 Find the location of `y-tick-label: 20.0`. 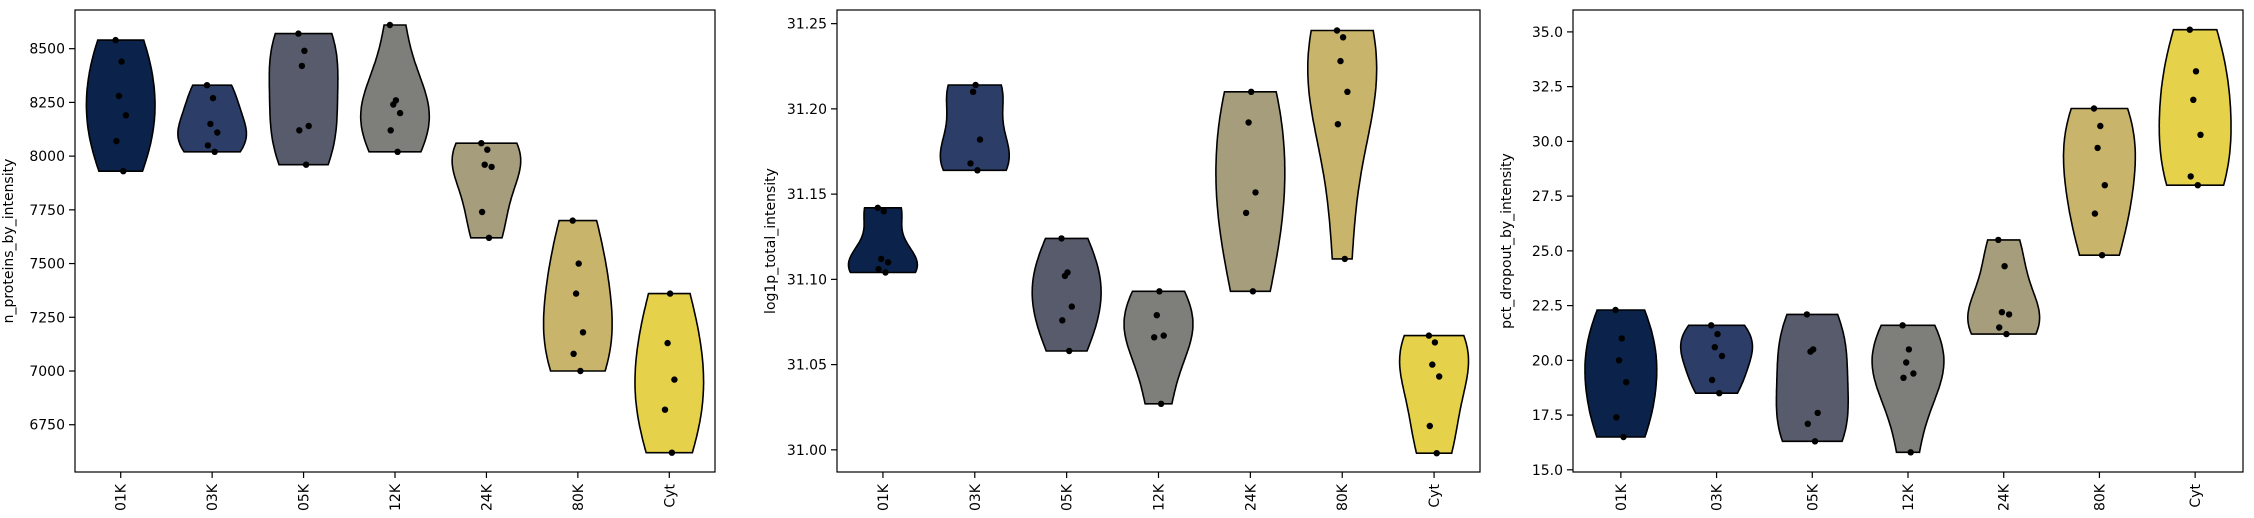

y-tick-label: 20.0 is located at coordinates (1547, 361).